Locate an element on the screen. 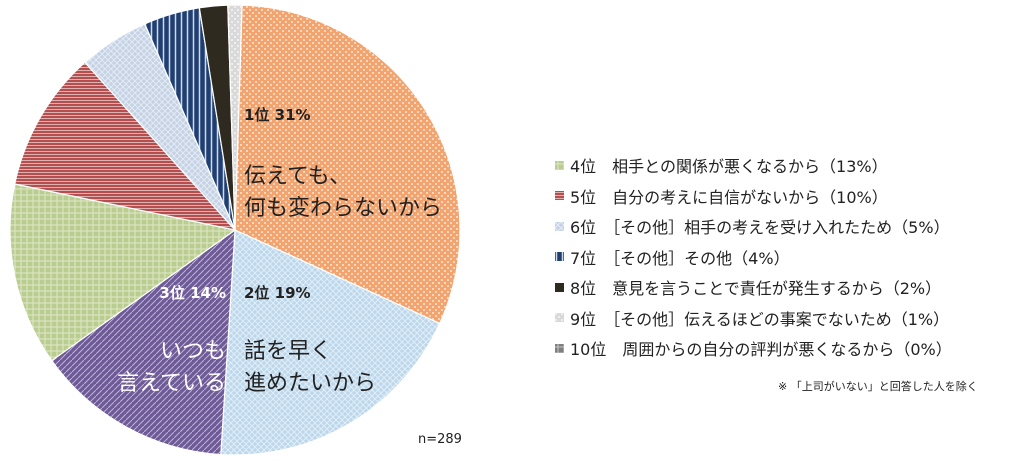 The width and height of the screenshot is (1025, 463). slice-reason-label: 話を早く is located at coordinates (288, 351).